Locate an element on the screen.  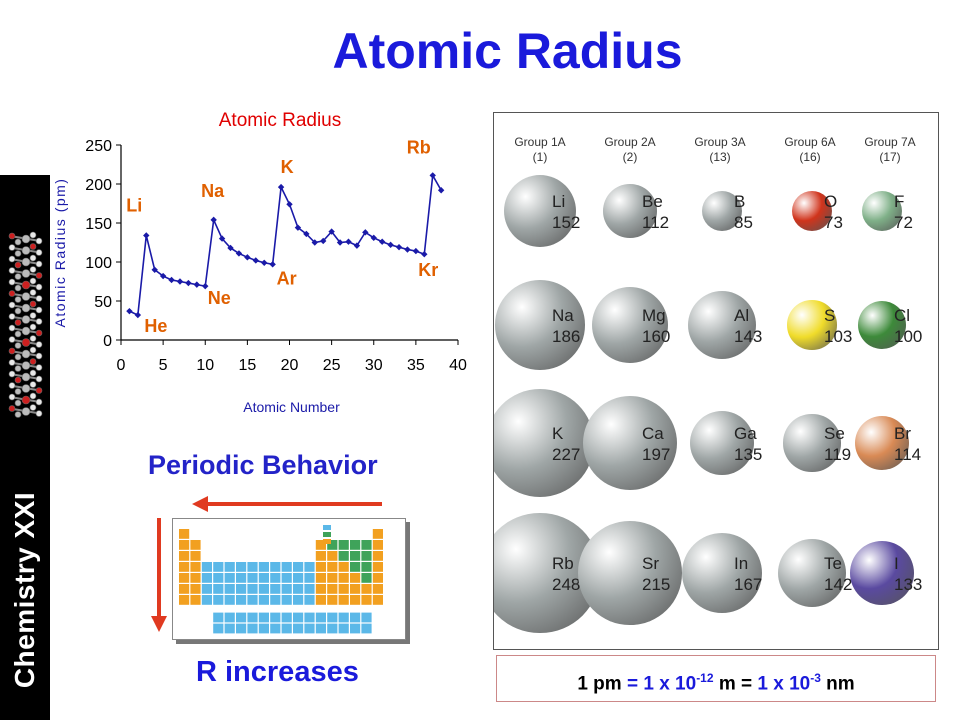
group-header: Group 3A (13) is located at coordinates (720, 150).